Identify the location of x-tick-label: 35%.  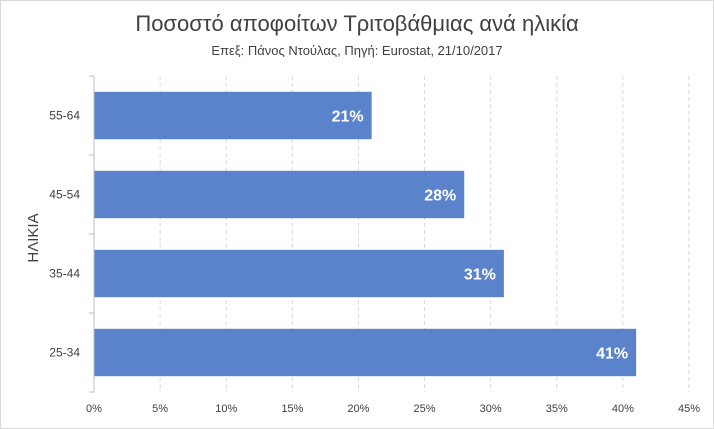
(557, 409).